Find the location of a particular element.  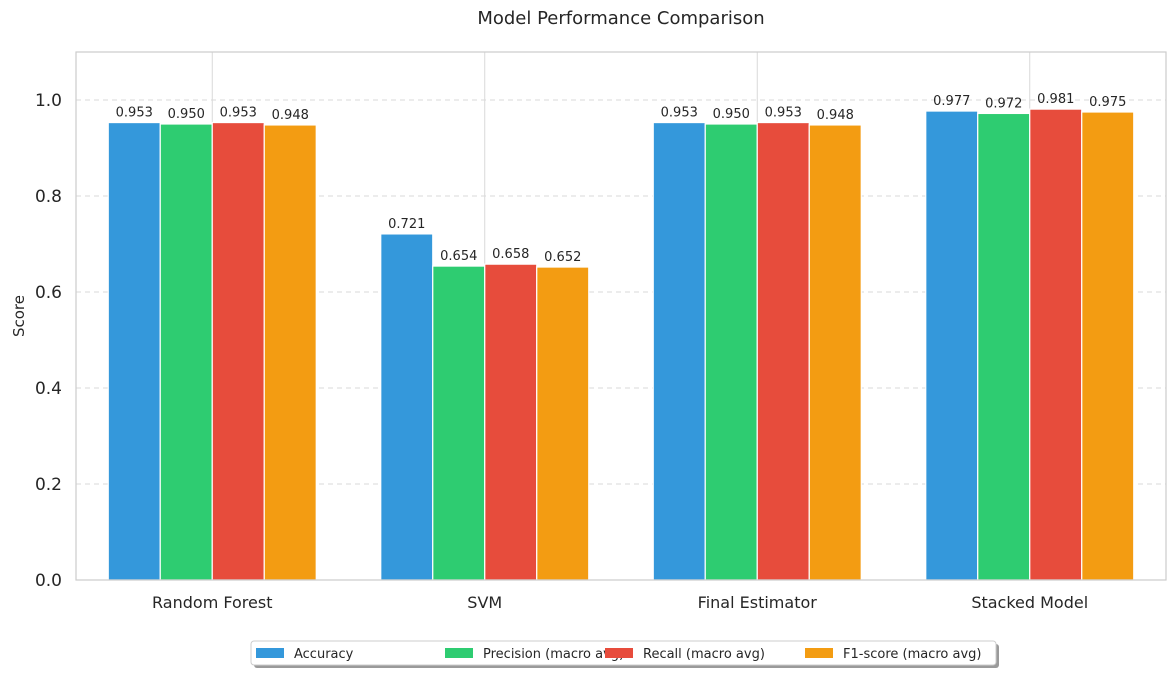

y-tick-label: 0.2 is located at coordinates (48, 485).